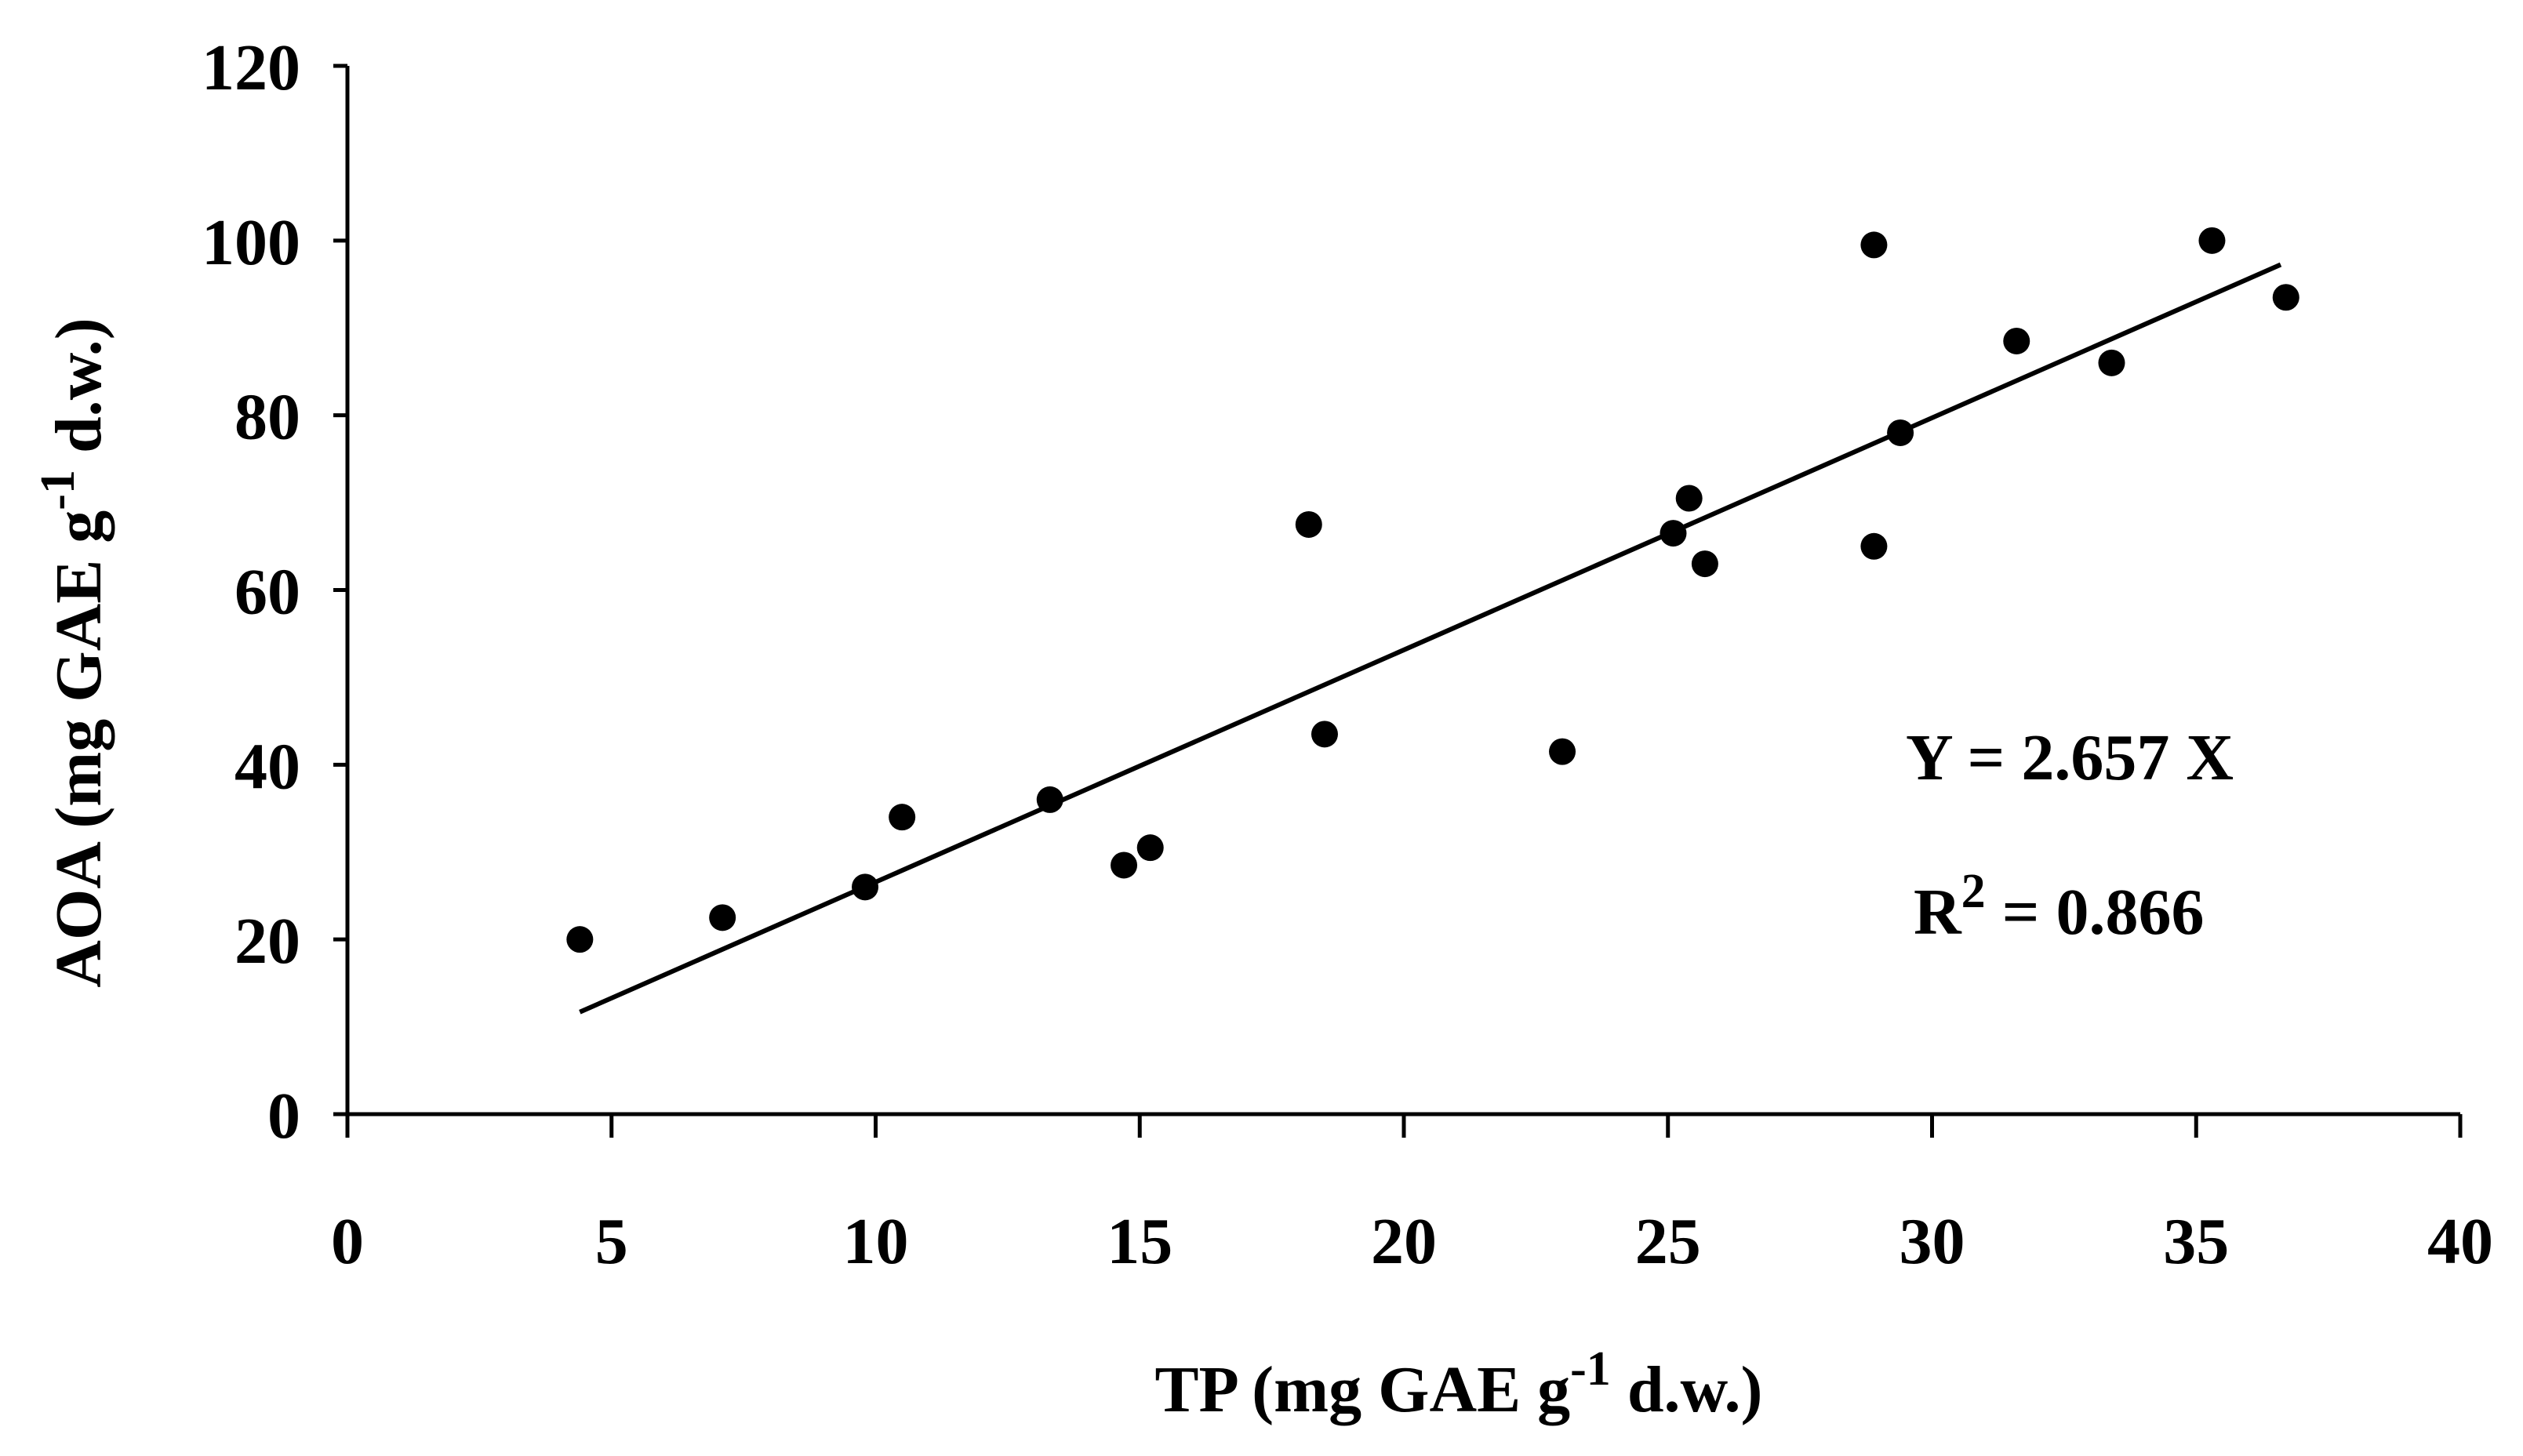  I want to click on y-axis-title-suffix: d.w.), so click(78, 394).